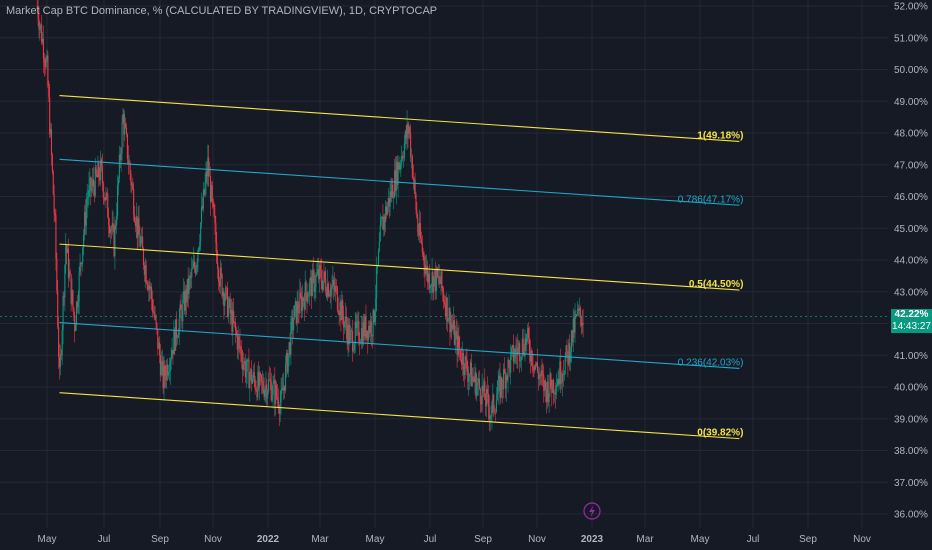 Image resolution: width=932 pixels, height=550 pixels. What do you see at coordinates (911, 515) in the screenshot?
I see `y-tick-label: 36.00%` at bounding box center [911, 515].